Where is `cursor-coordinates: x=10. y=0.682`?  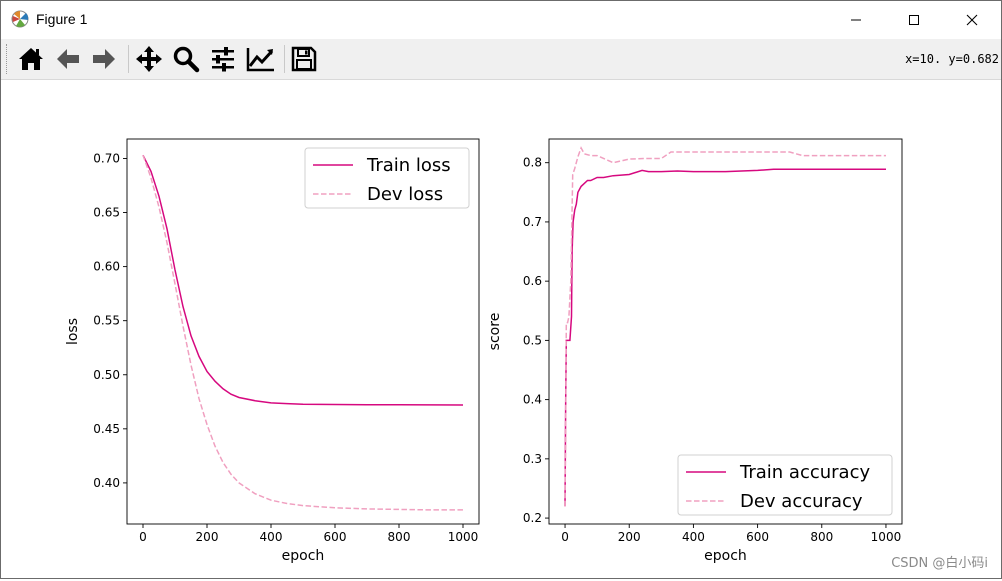
cursor-coordinates: x=10. y=0.682 is located at coordinates (952, 59).